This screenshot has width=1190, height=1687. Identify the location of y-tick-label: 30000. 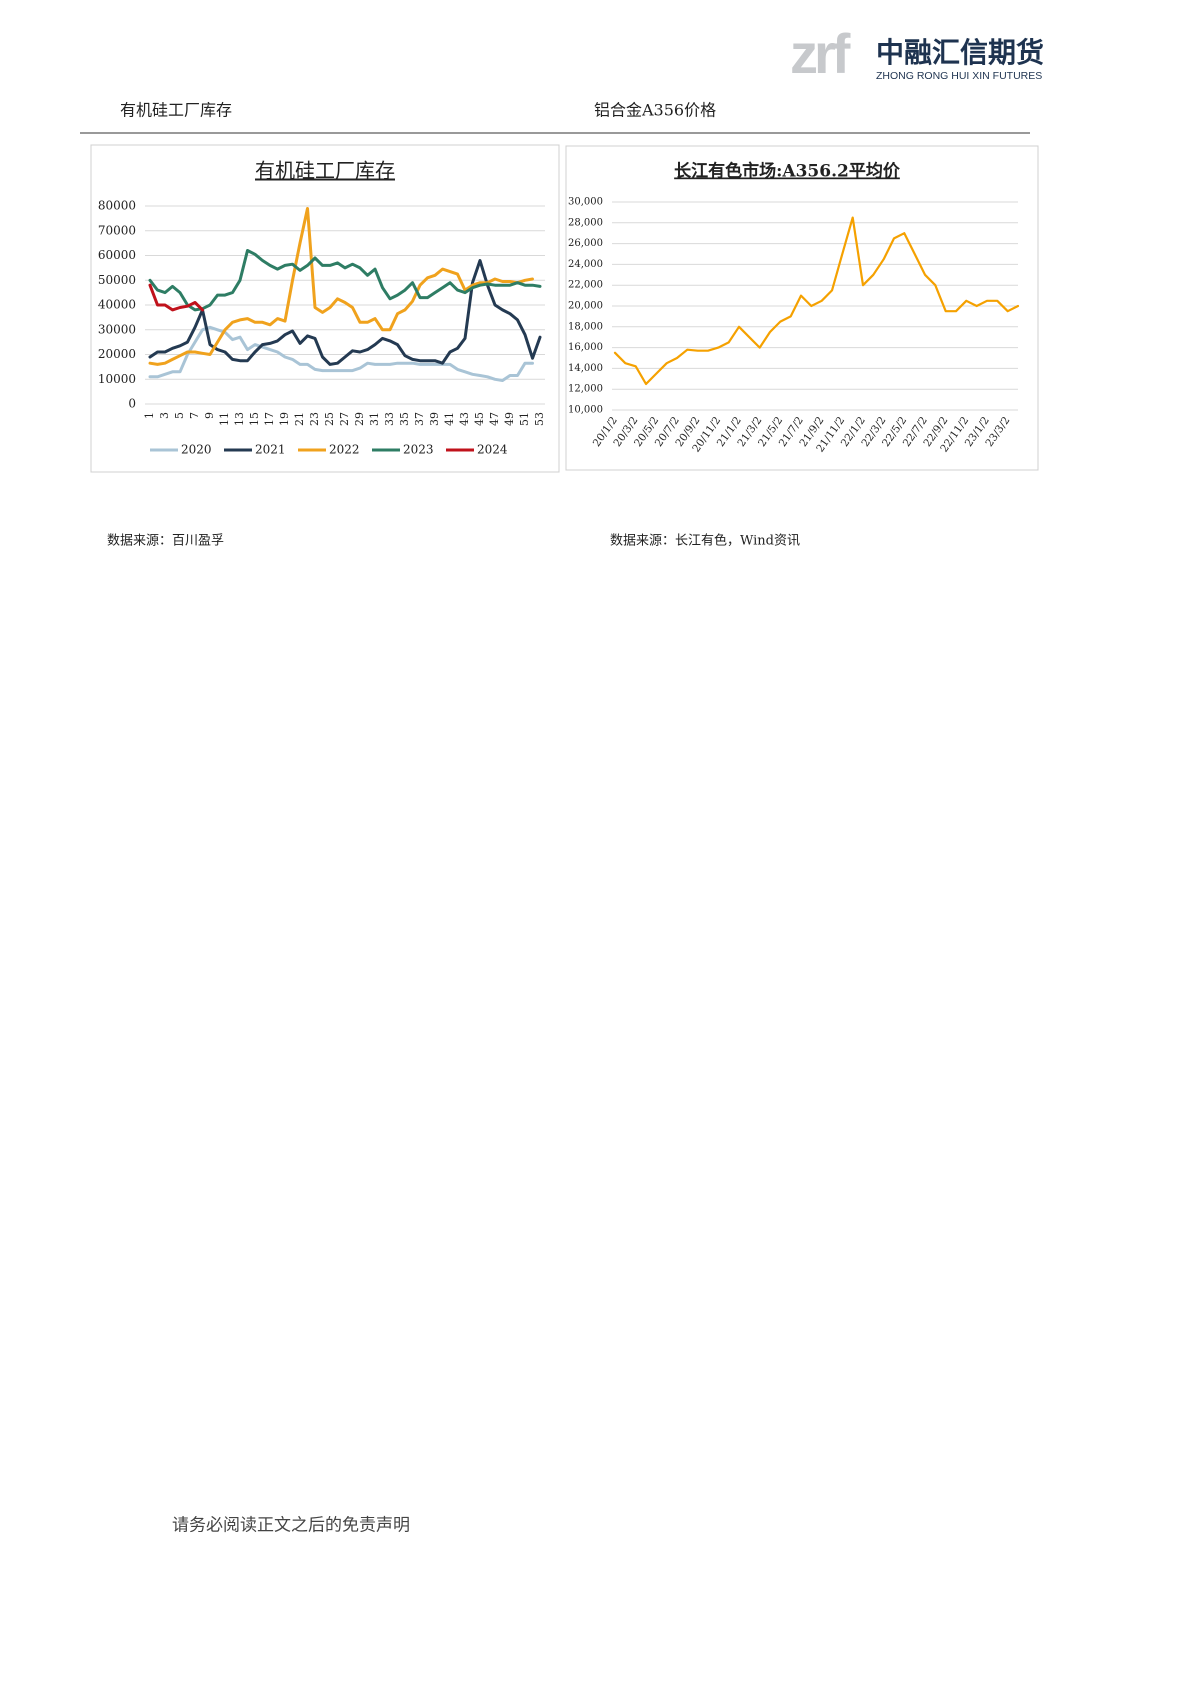
(117, 329).